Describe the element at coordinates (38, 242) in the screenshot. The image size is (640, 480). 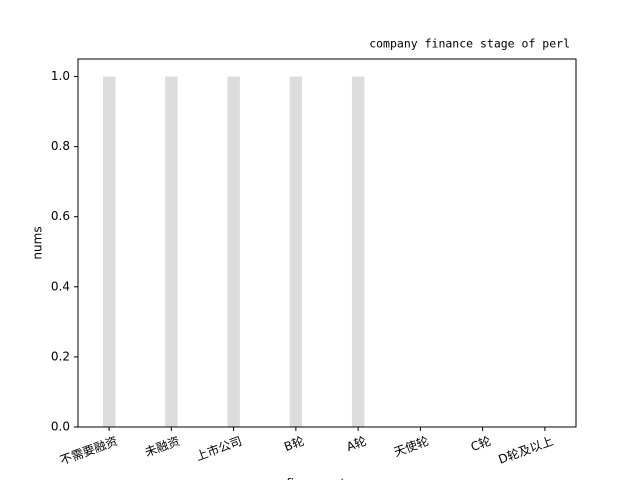
I see `y-axis-label: nums` at that location.